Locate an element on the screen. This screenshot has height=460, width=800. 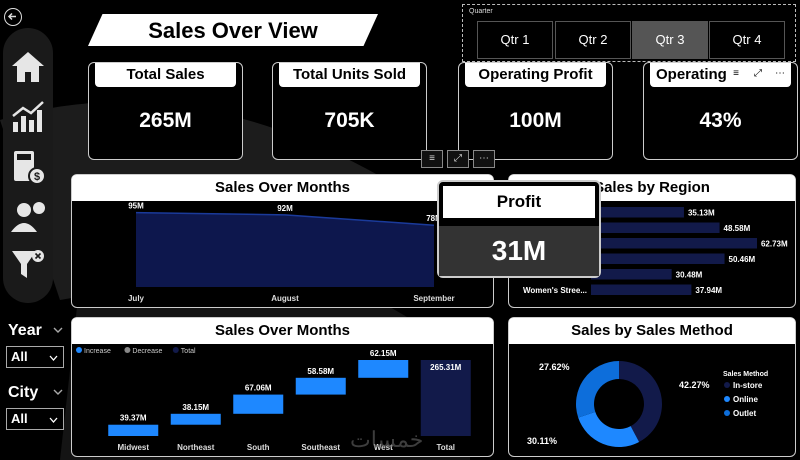
profit-card: Profit 31M is located at coordinates (519, 229).